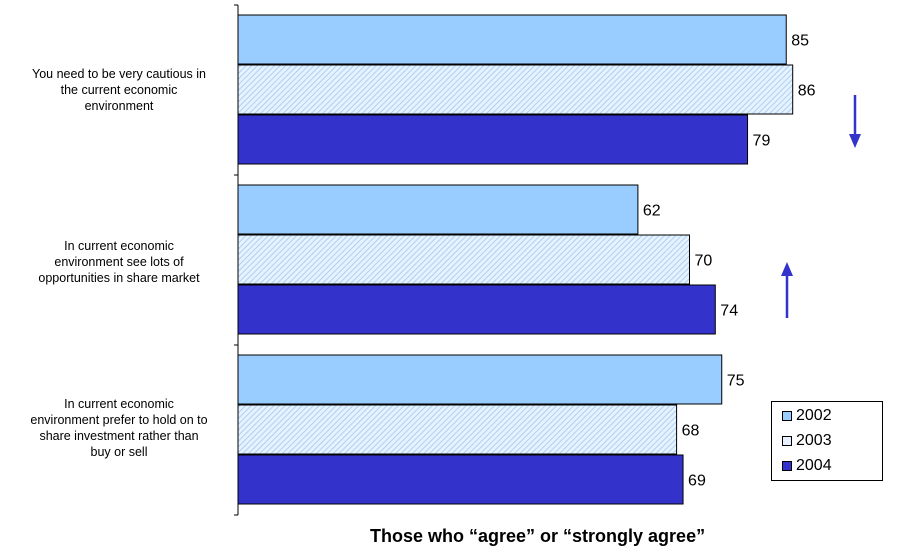 Image resolution: width=899 pixels, height=560 pixels. I want to click on value-label-2002-cat3: 75, so click(736, 381).